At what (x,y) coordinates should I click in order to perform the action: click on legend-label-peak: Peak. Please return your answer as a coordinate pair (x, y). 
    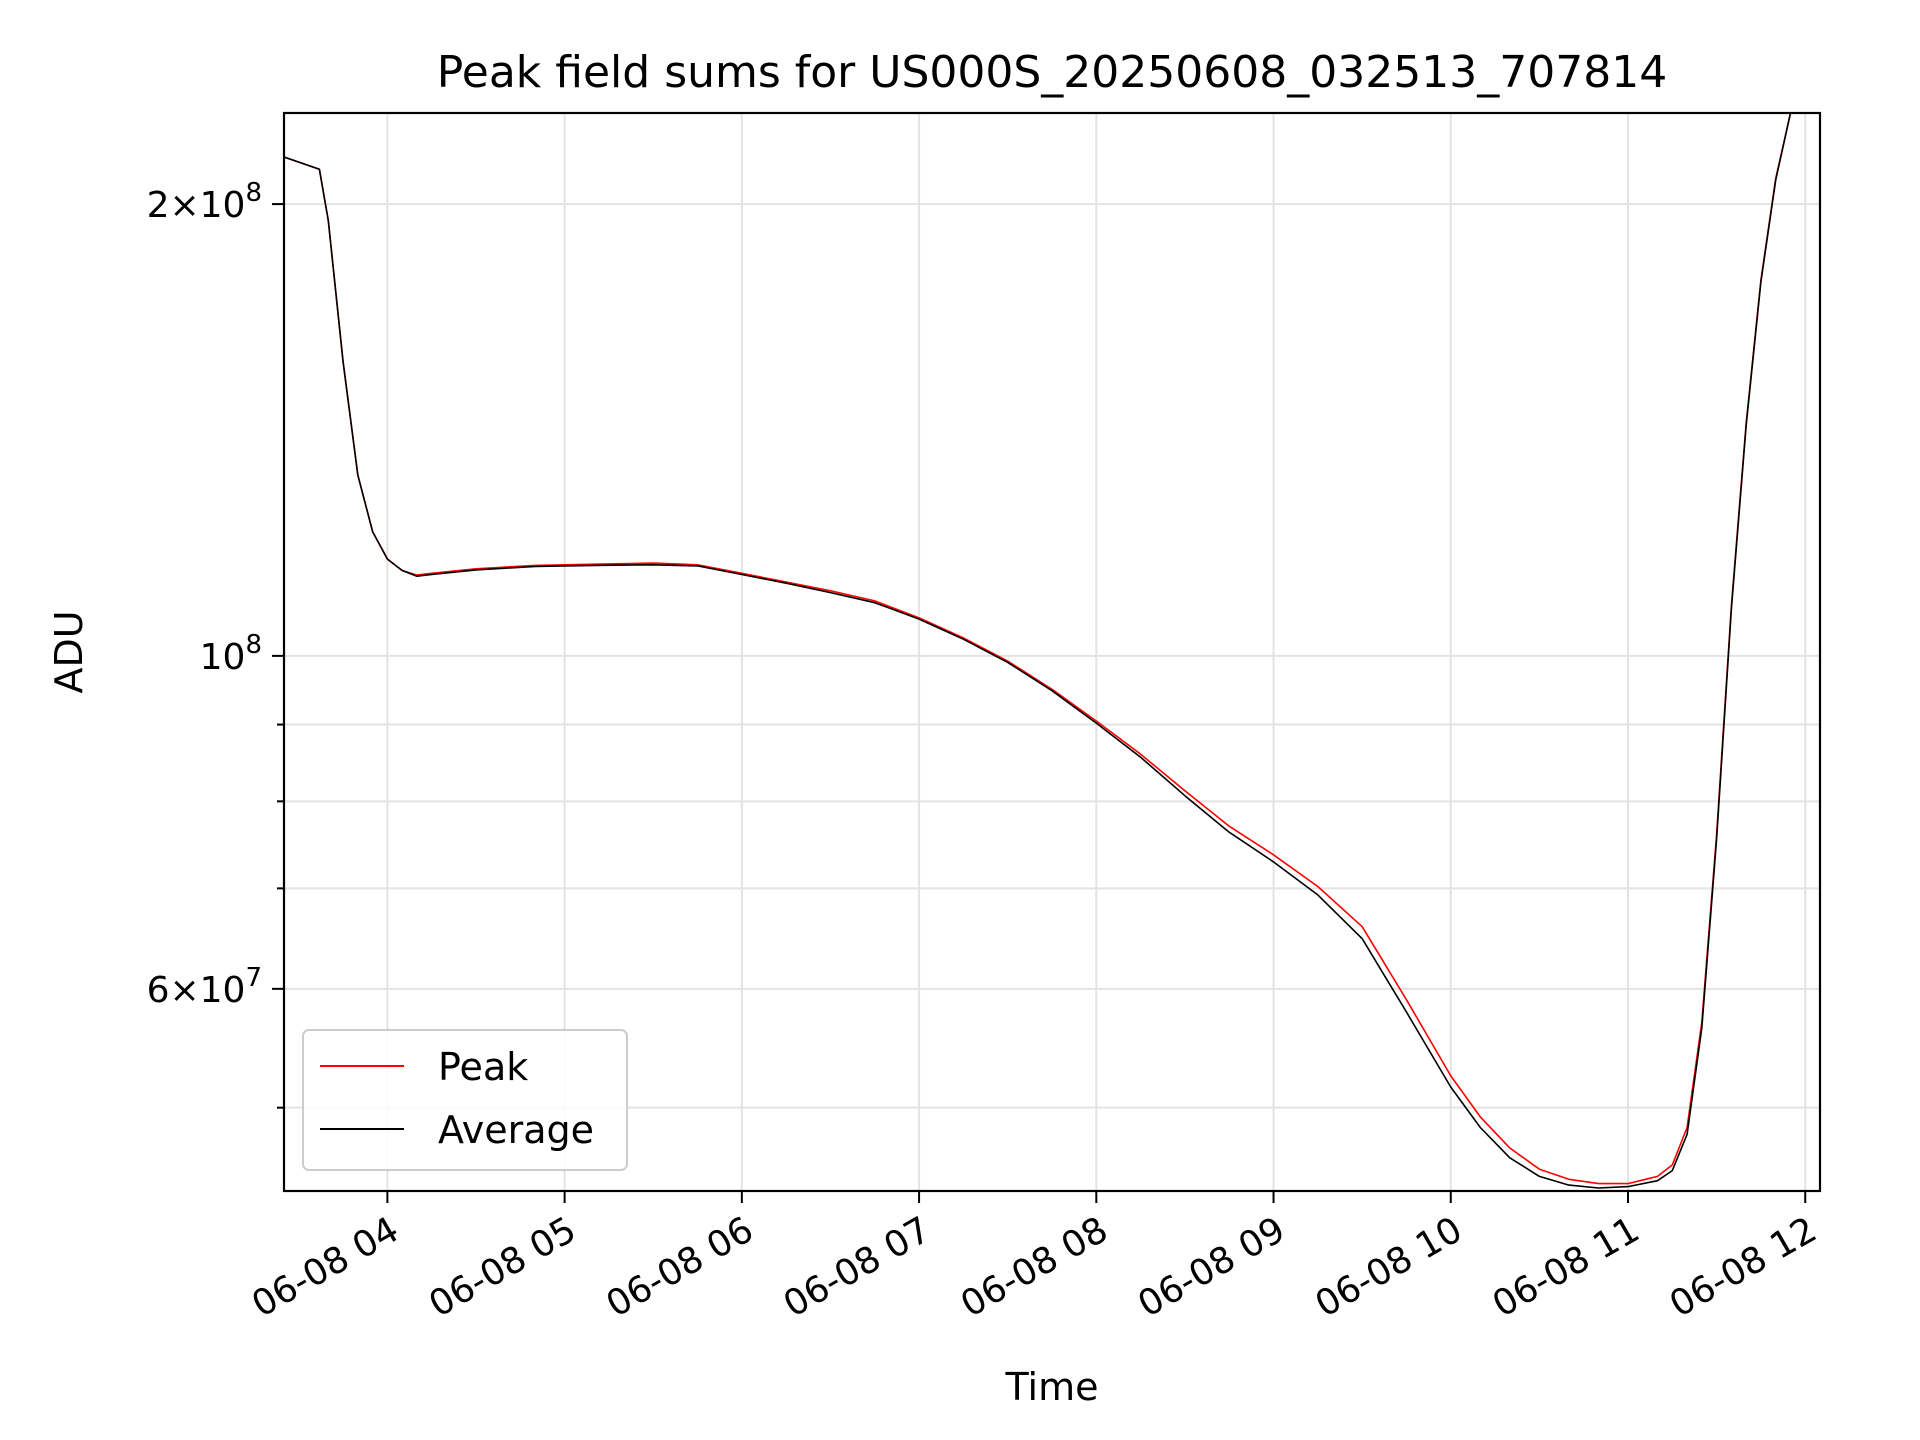
    Looking at the image, I should click on (483, 1067).